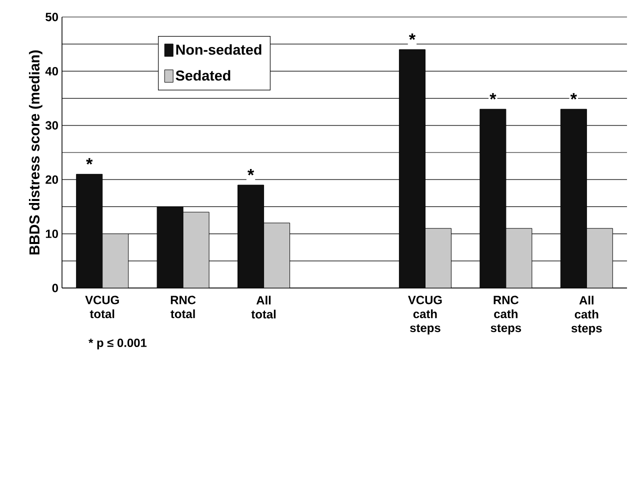 The width and height of the screenshot is (639, 494). Describe the element at coordinates (52, 17) in the screenshot. I see `y-tick-label: 50` at that location.